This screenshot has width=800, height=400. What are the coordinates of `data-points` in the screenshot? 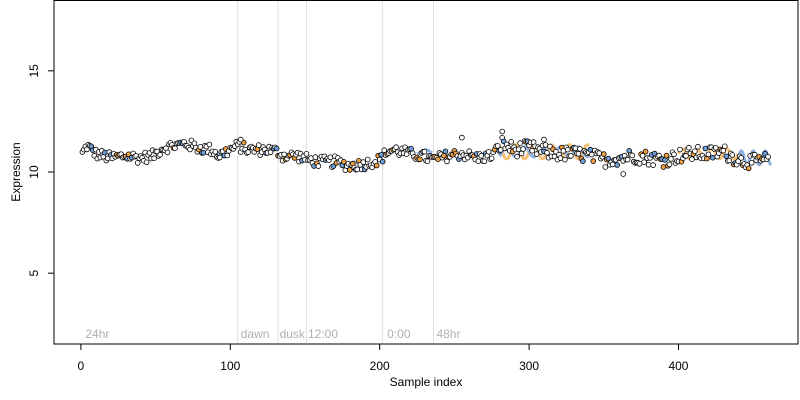 It's located at (425, 152).